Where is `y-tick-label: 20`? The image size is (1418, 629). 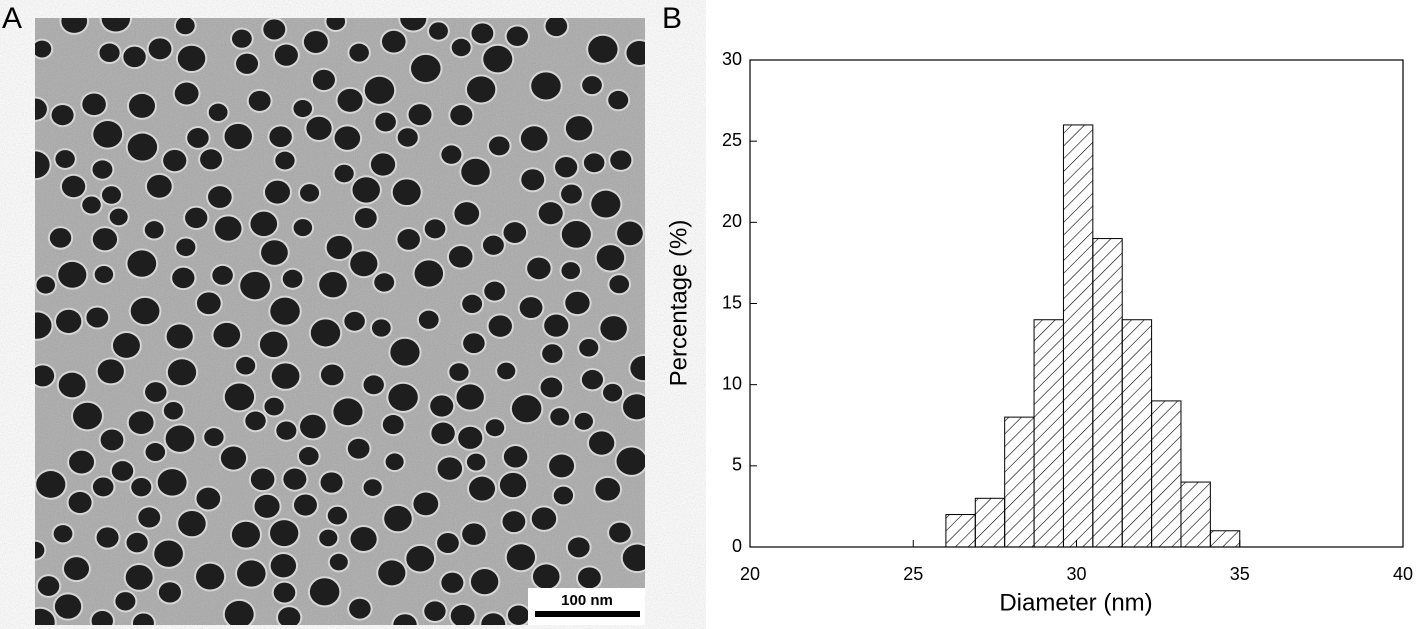 y-tick-label: 20 is located at coordinates (732, 221).